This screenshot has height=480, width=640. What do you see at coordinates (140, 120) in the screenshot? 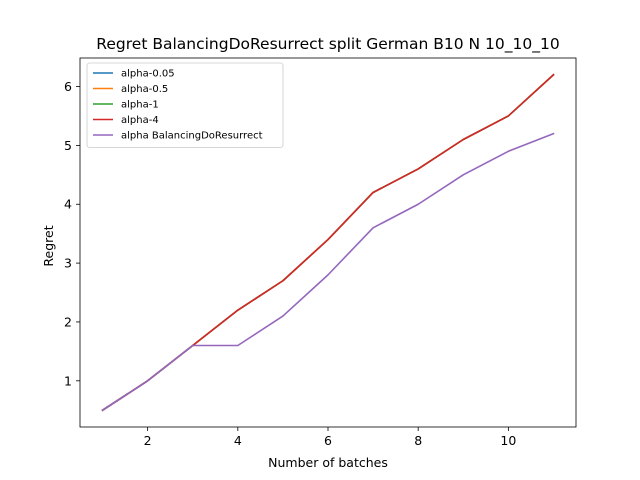
I see `legend-label: alpha-4` at bounding box center [140, 120].